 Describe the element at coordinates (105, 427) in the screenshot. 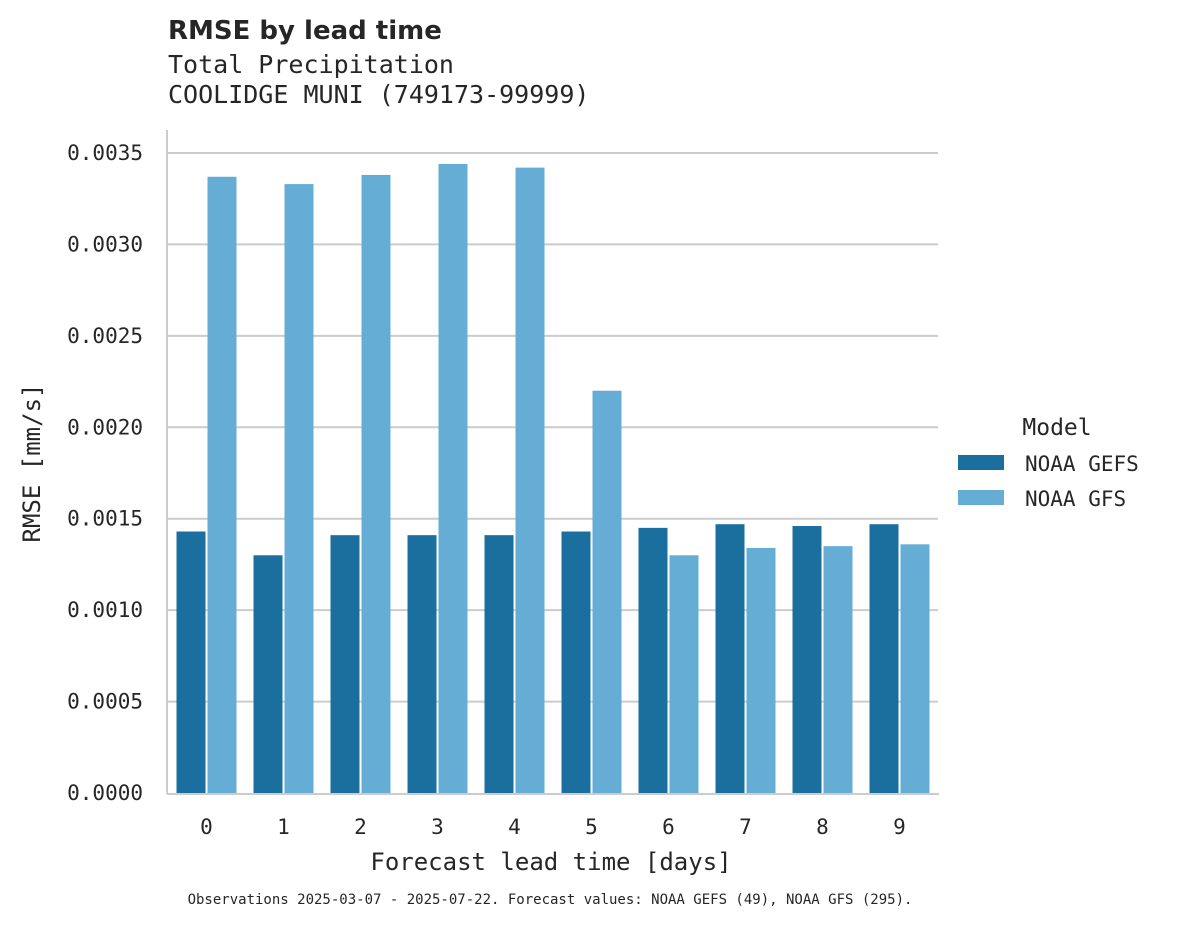

I see `y-tick-label: 0.0020` at that location.